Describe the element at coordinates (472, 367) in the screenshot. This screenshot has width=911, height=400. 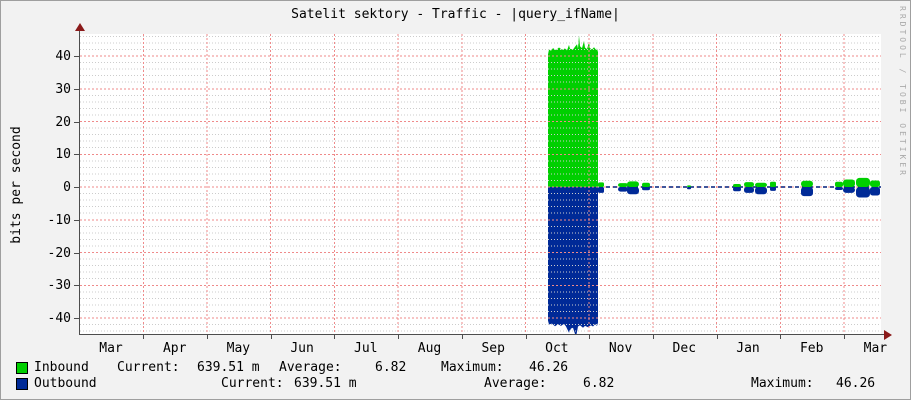
I see `inbound-maximum-label: Maximum:` at that location.